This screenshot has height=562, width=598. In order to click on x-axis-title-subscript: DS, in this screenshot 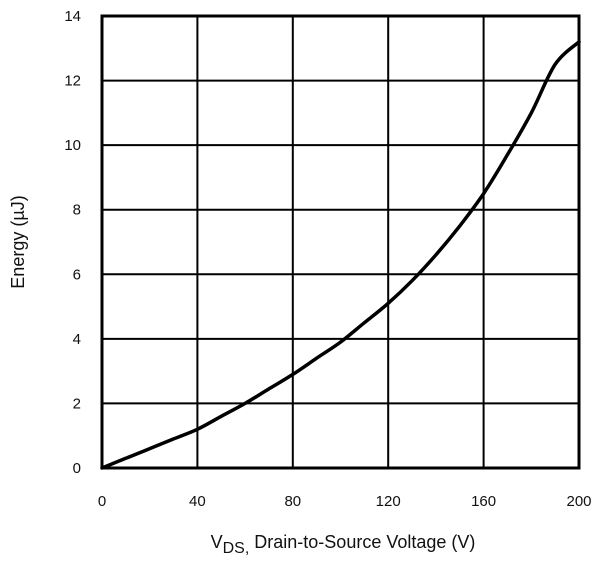, I will do `click(236, 548)`.